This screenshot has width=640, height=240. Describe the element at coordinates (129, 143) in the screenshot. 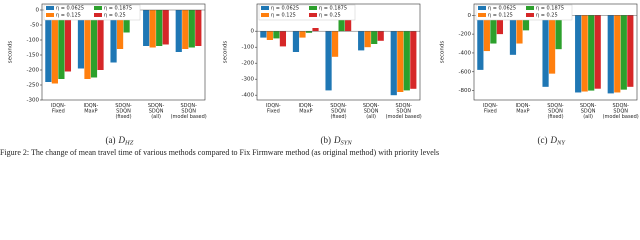

I see `caption-part: HZ` at that location.